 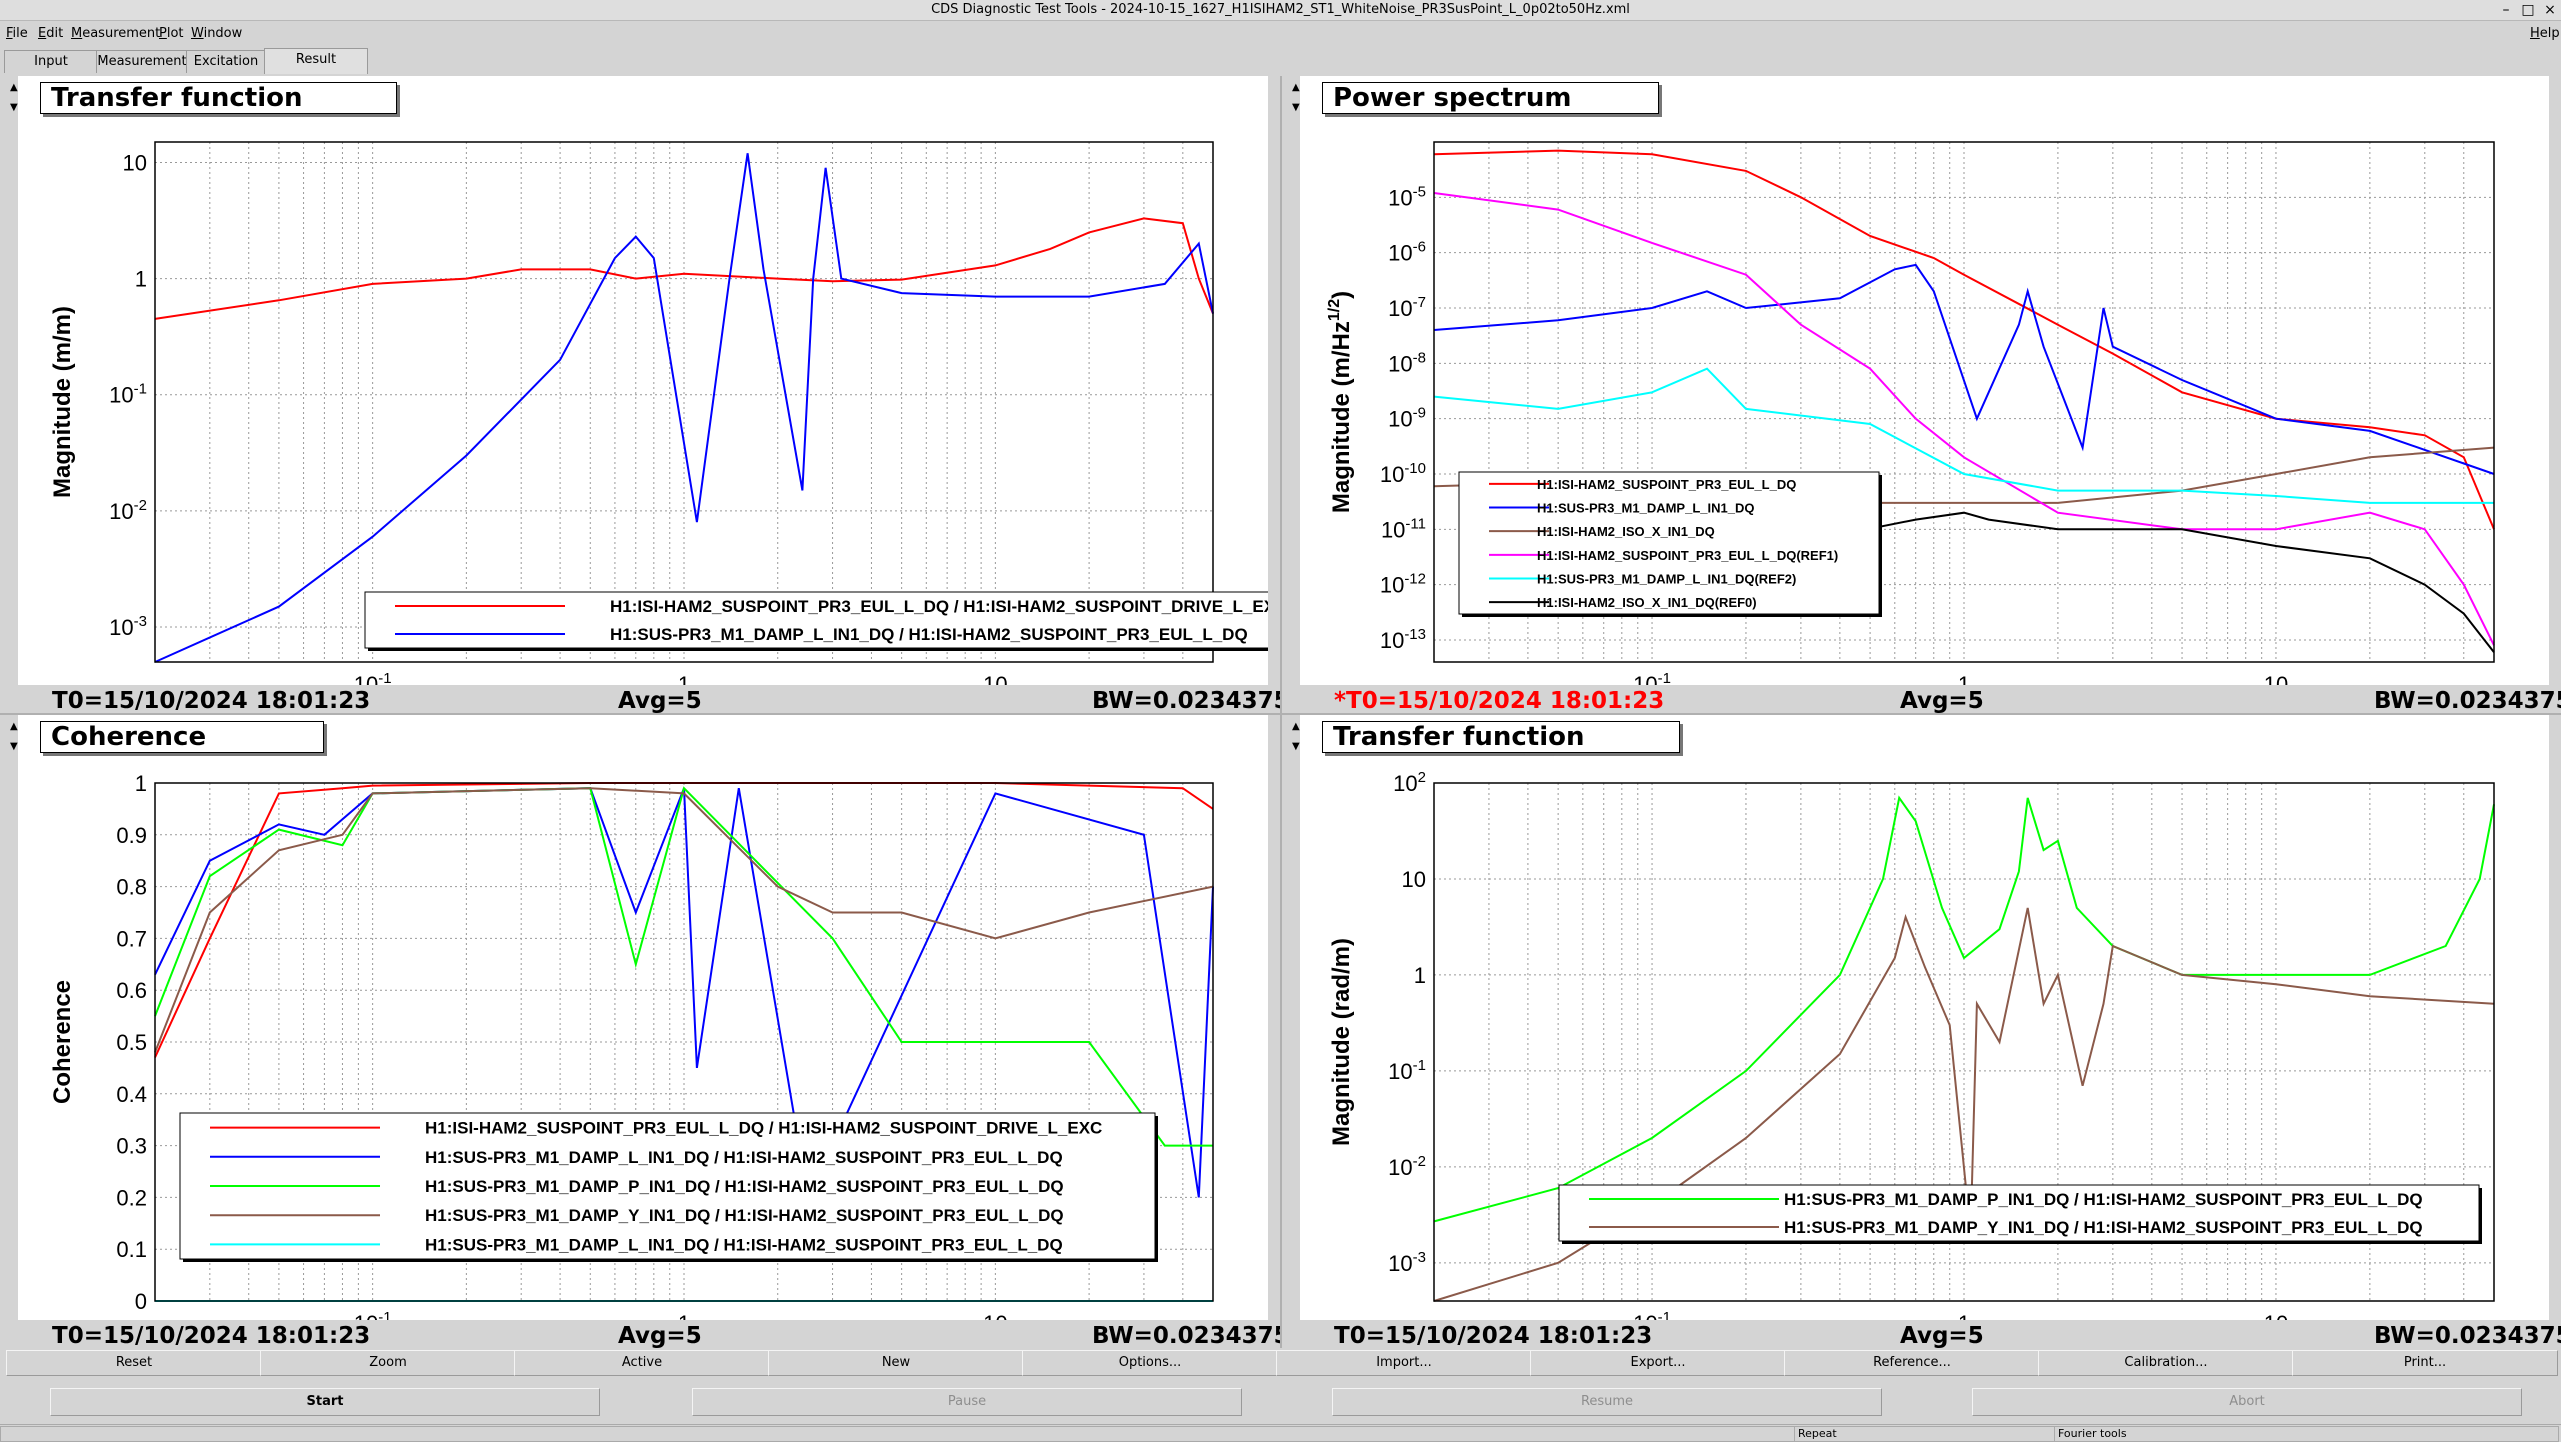 I want to click on menu-bar: File Edit Measurement Plot Window Help, so click(x=1280, y=33).